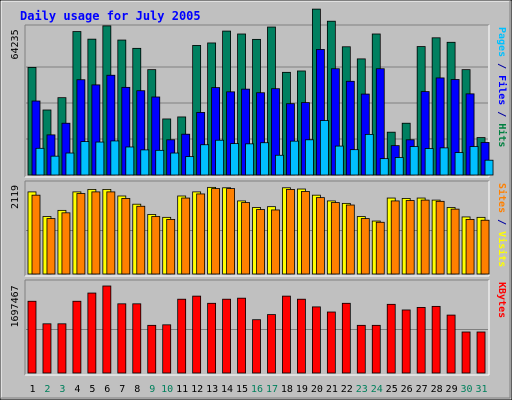 The width and height of the screenshot is (512, 400). I want to click on x-tick-label: 30, so click(467, 389).